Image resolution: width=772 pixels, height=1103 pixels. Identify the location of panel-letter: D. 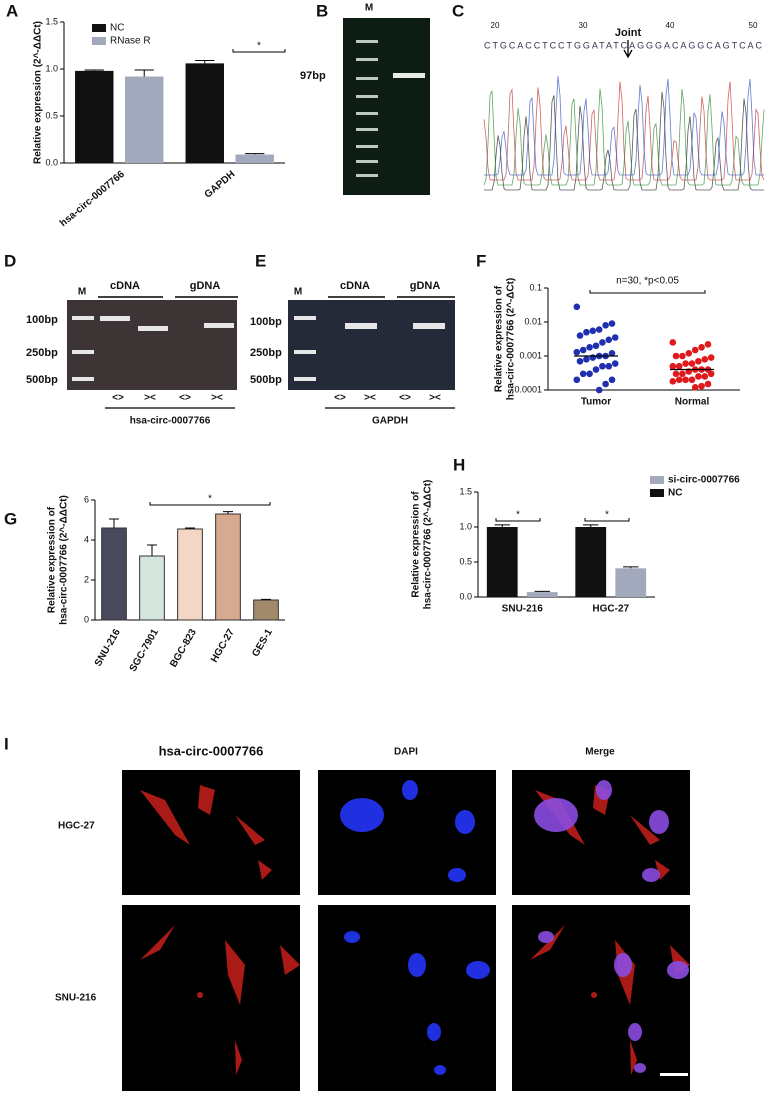
(10, 260).